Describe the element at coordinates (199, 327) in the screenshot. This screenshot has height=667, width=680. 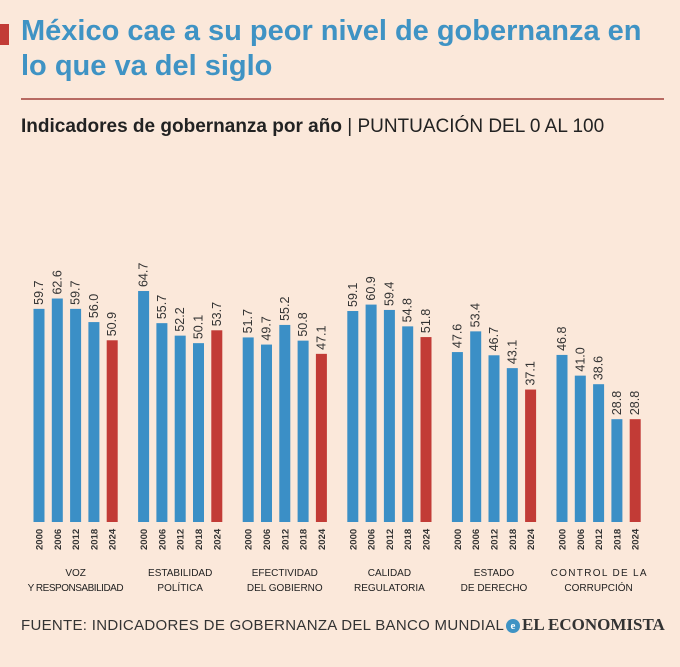
I see `data-label: 50.1` at that location.